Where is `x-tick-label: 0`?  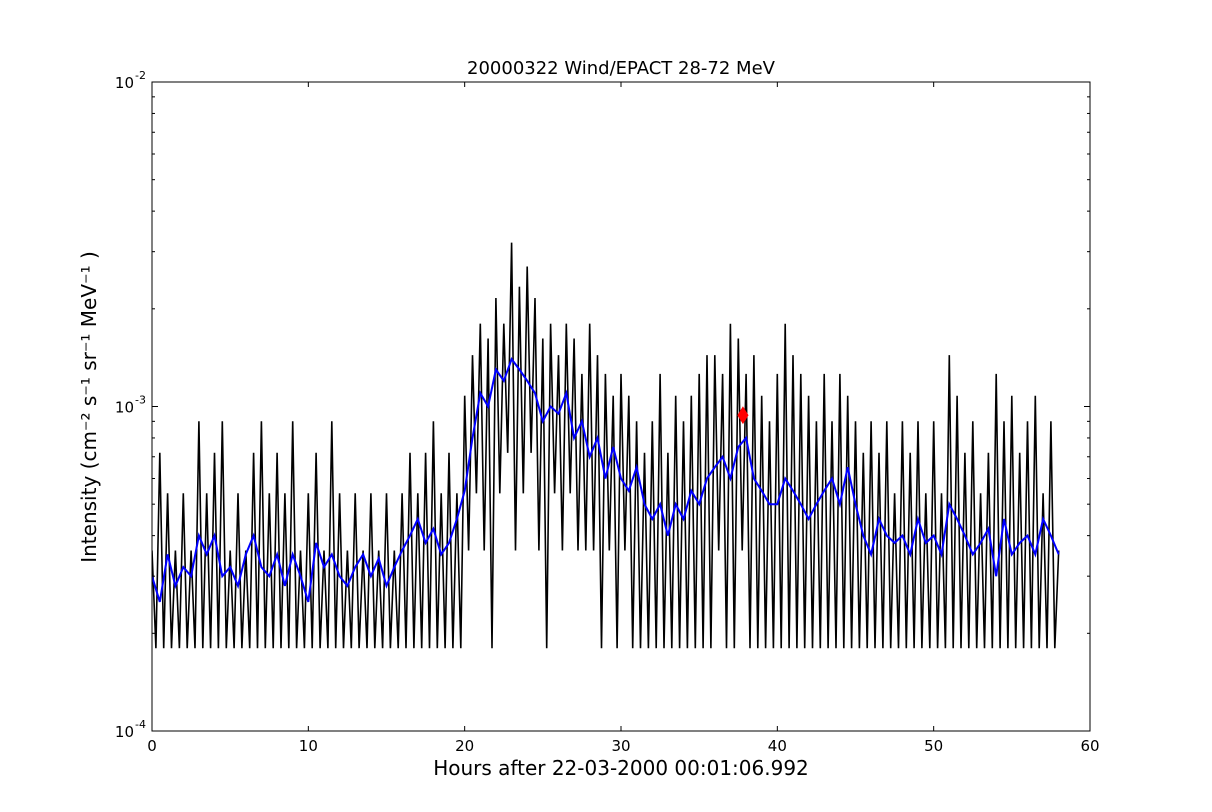
x-tick-label: 0 is located at coordinates (152, 746).